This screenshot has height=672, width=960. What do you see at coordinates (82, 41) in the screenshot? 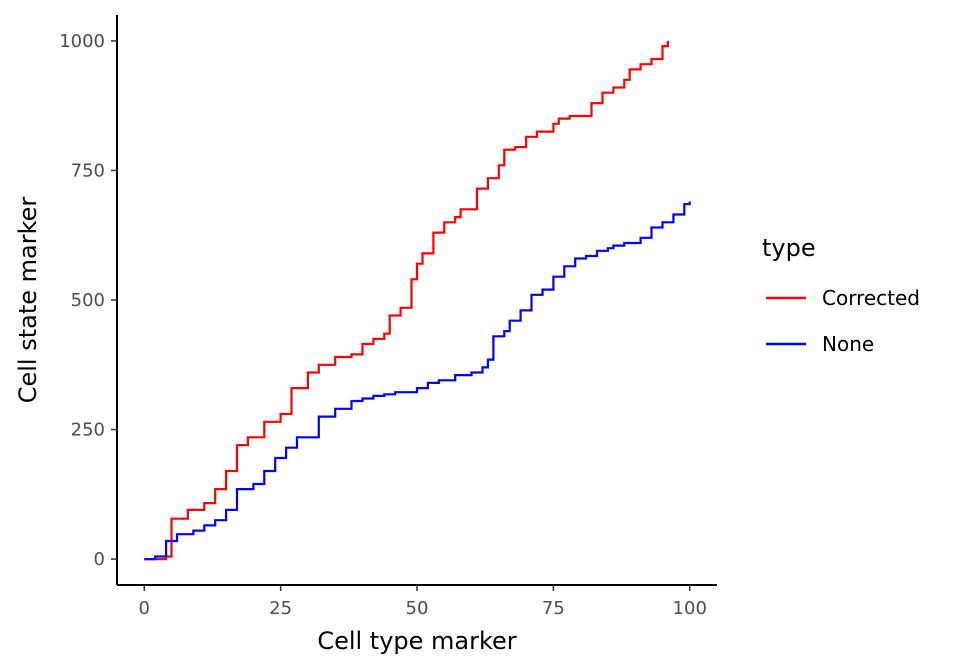
I see `y-tick-label: 1000` at bounding box center [82, 41].